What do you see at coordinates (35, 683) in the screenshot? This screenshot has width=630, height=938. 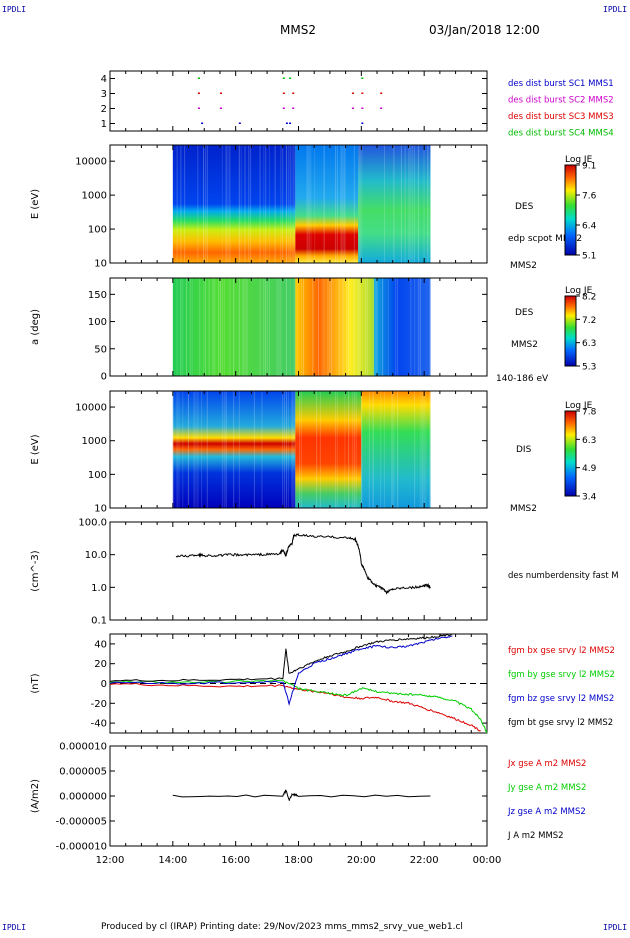 I see `y-axis-label: (nT)` at bounding box center [35, 683].